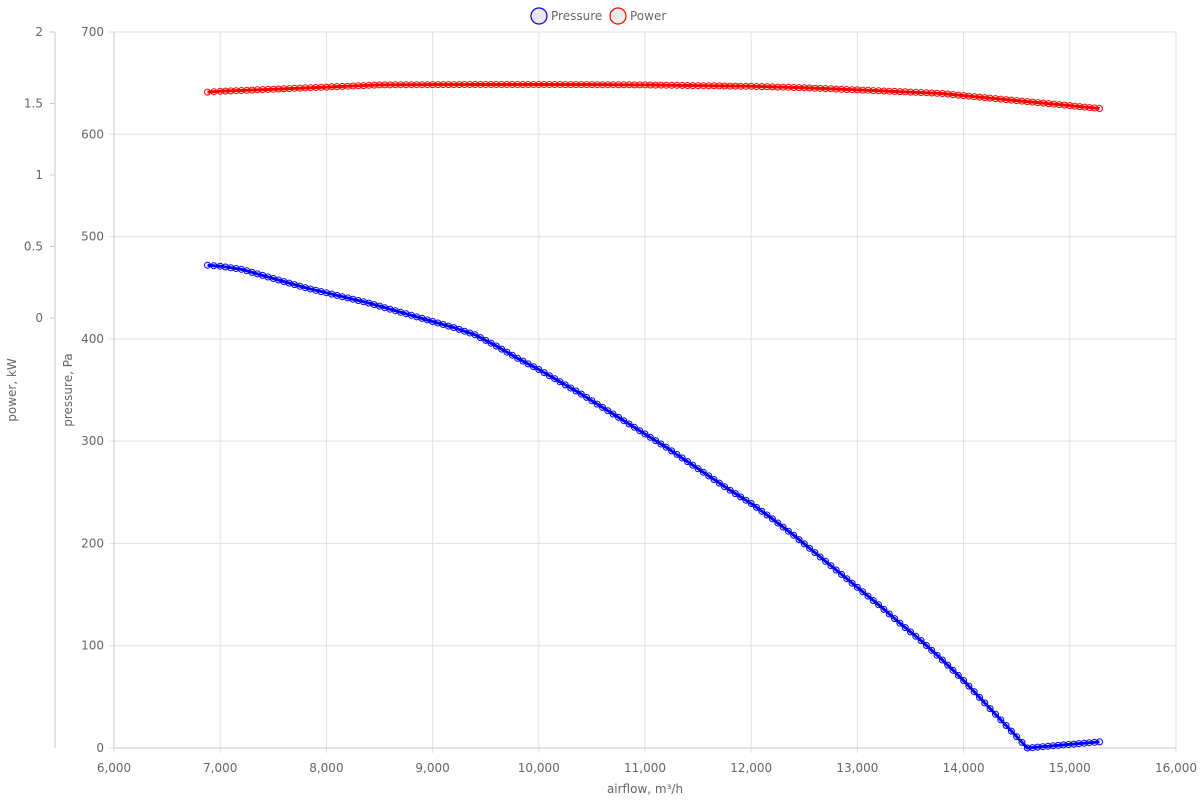  What do you see at coordinates (964, 768) in the screenshot?
I see `x-tick-label: 14,000` at bounding box center [964, 768].